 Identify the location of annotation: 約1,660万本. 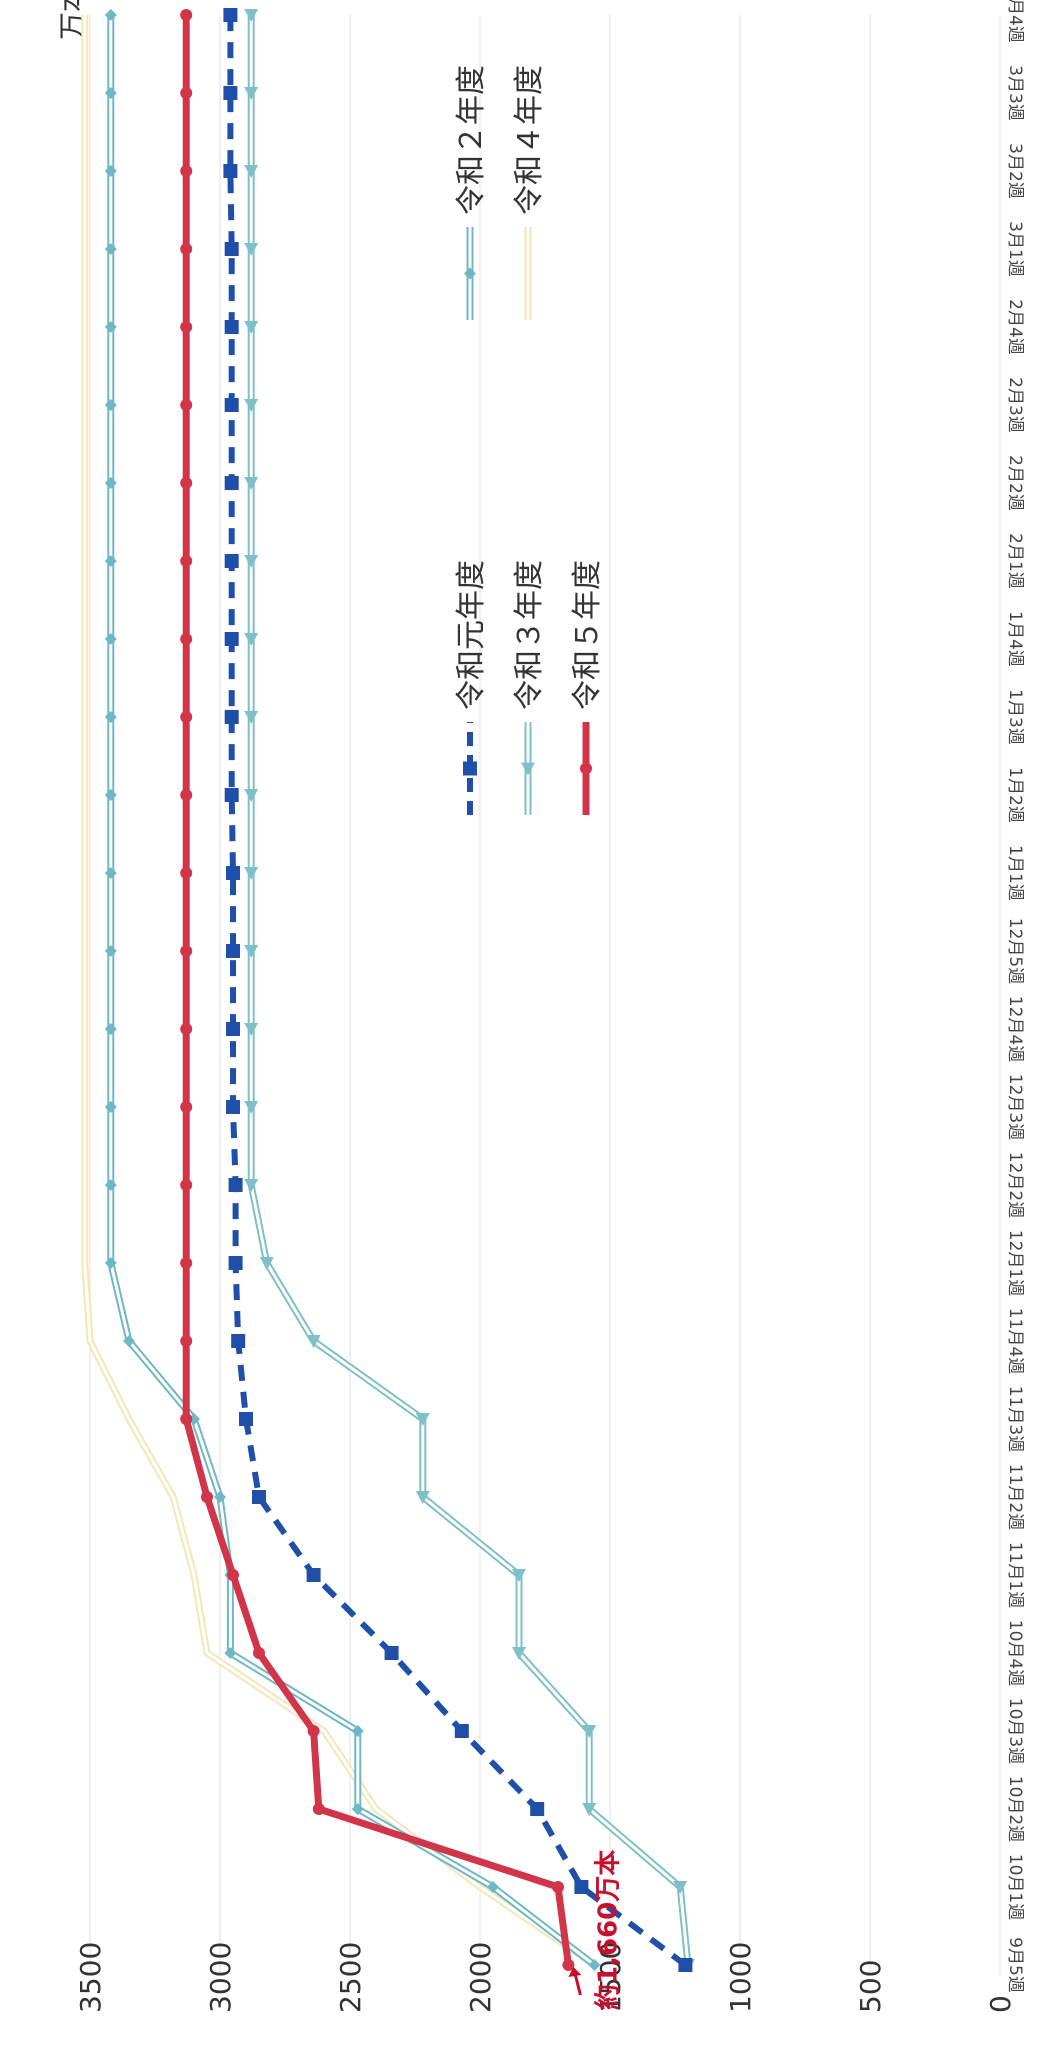
(595, 1930).